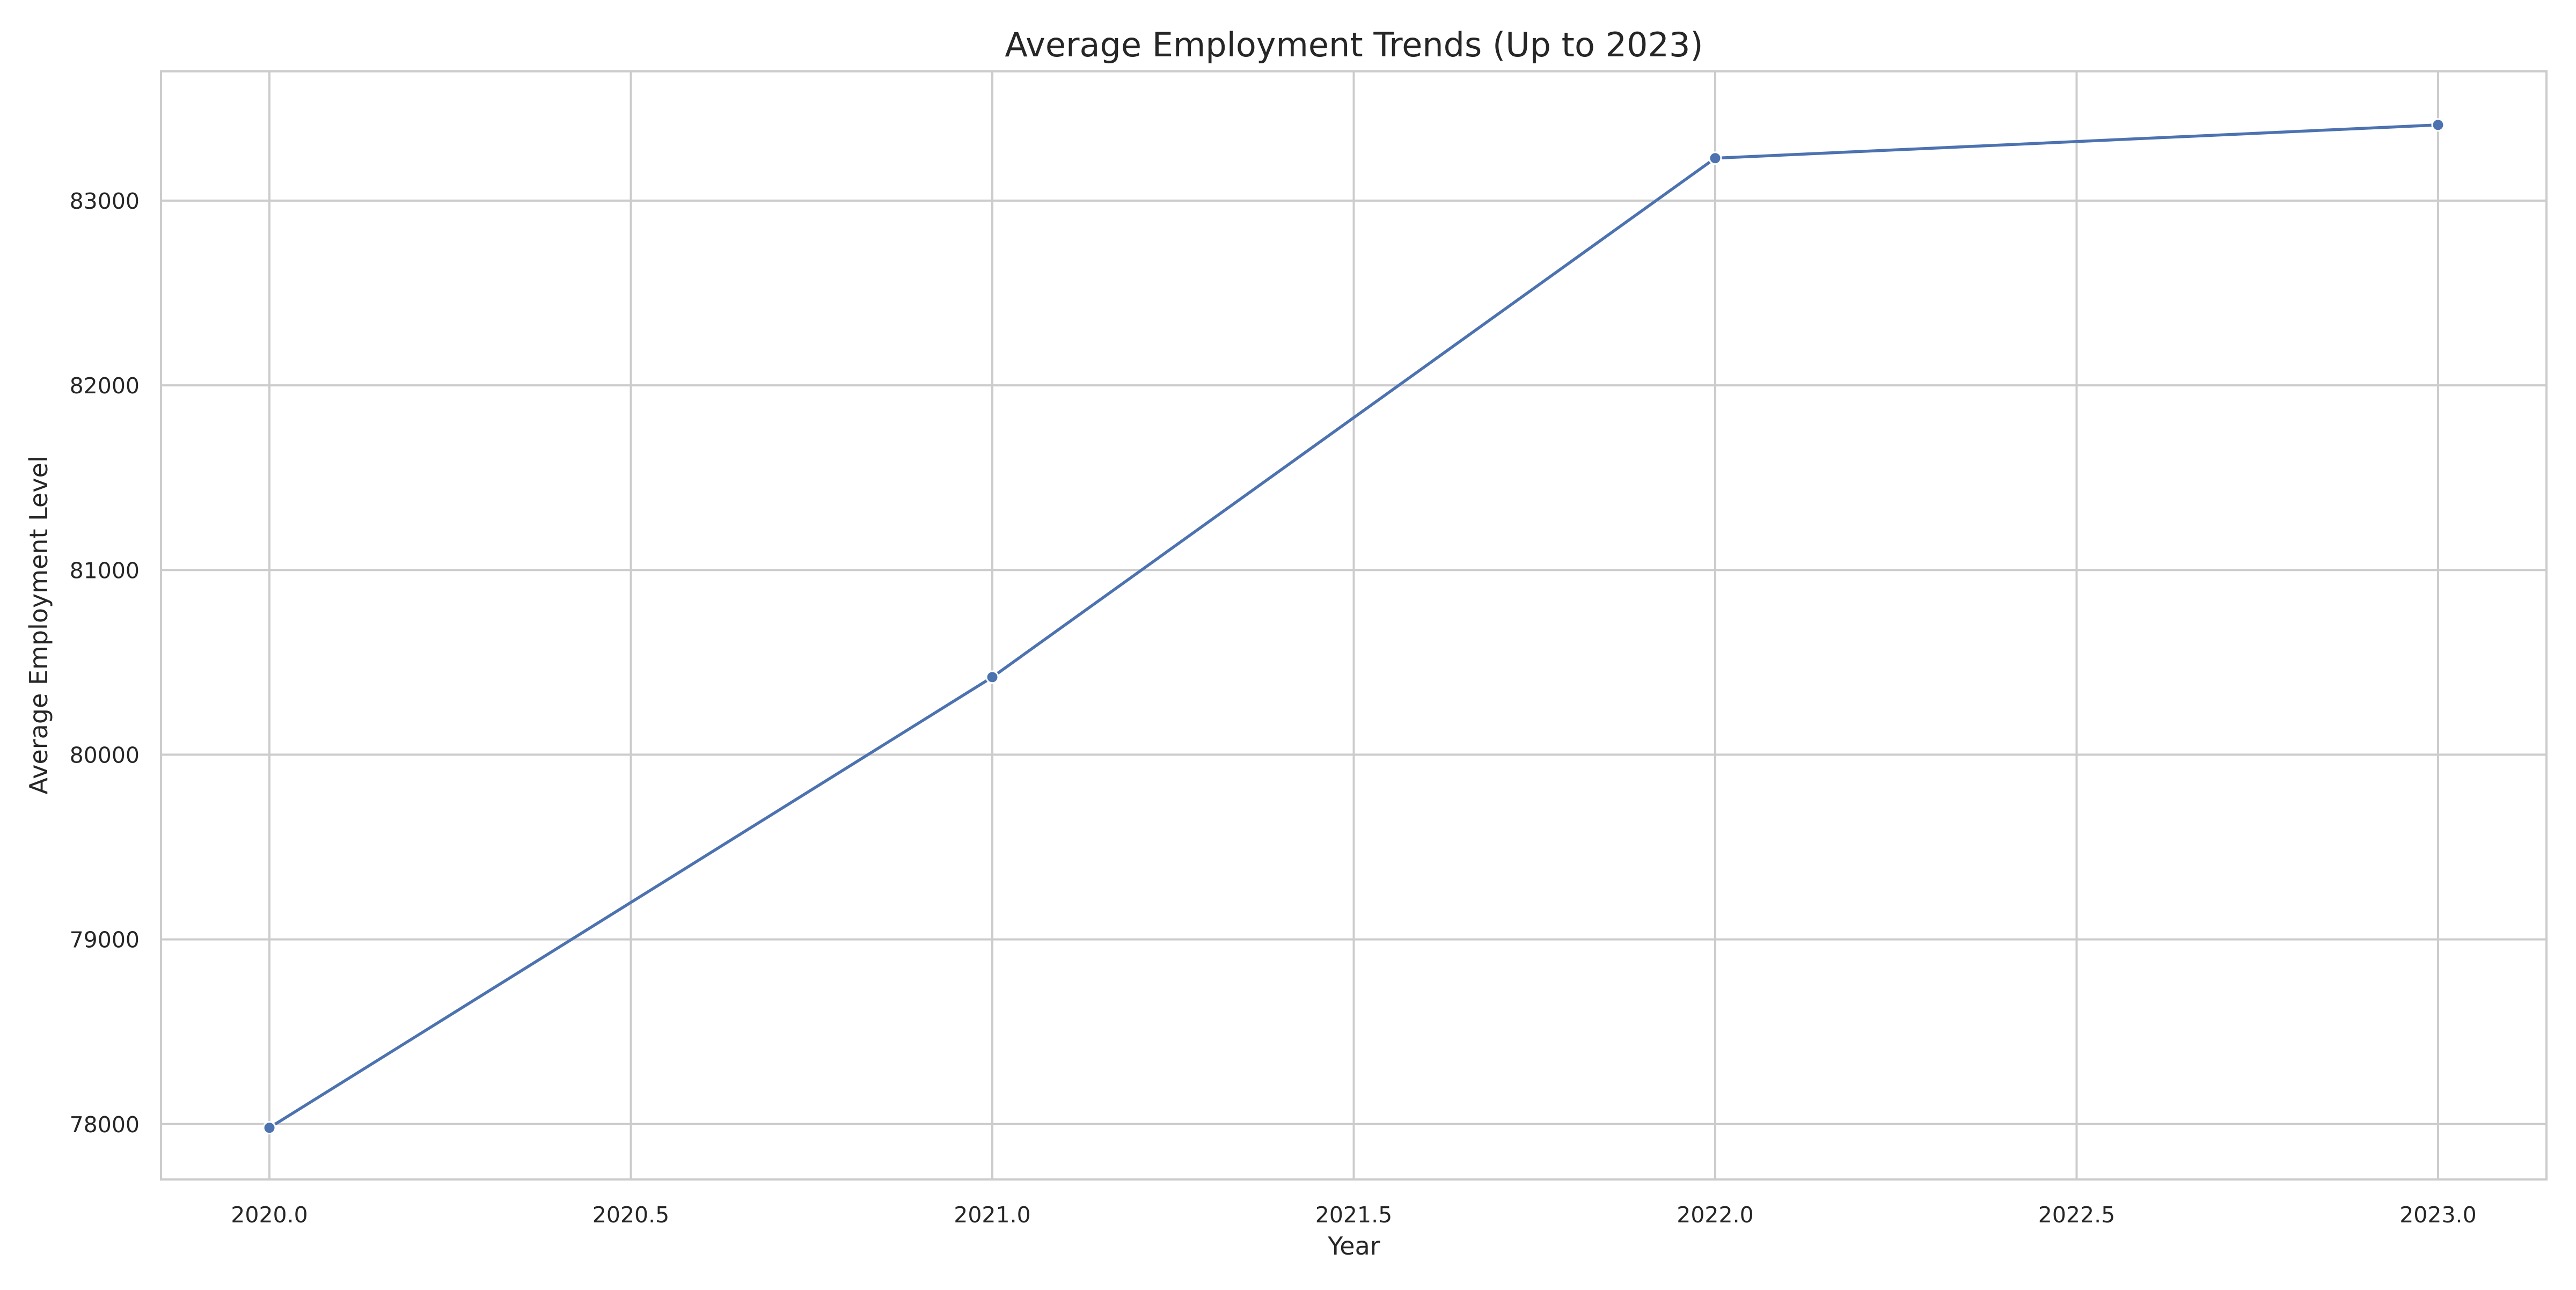 The height and width of the screenshot is (1290, 2576). Describe the element at coordinates (2437, 1215) in the screenshot. I see `x-tick-label: 2023.0` at that location.